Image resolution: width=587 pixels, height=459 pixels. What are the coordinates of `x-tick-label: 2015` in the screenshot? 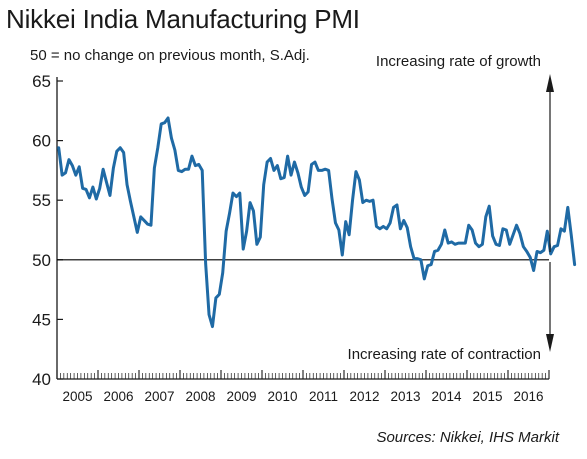 It's located at (487, 396).